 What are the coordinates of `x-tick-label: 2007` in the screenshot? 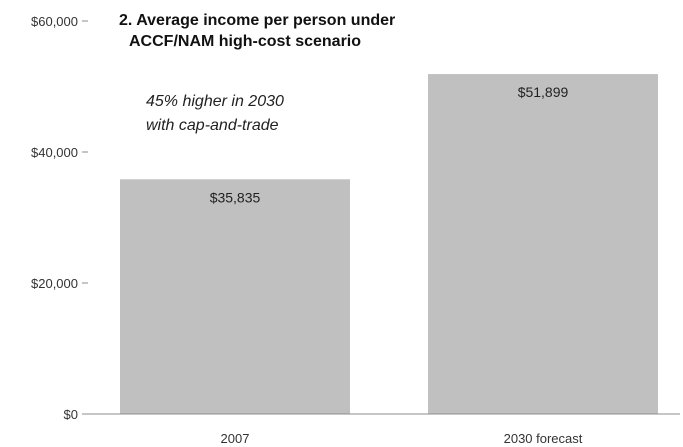 It's located at (235, 438).